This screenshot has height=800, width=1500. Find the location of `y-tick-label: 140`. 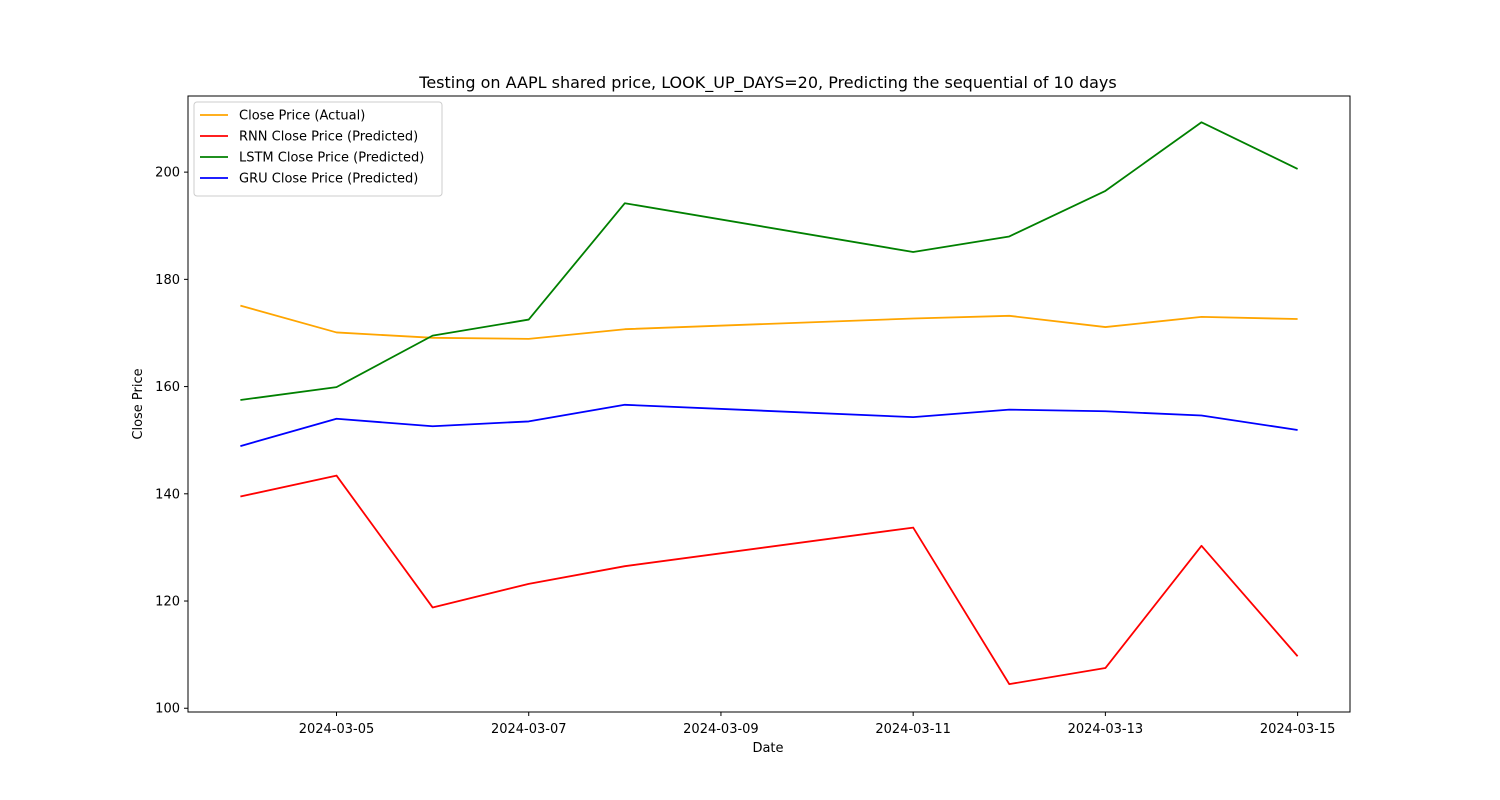

y-tick-label: 140 is located at coordinates (167, 494).